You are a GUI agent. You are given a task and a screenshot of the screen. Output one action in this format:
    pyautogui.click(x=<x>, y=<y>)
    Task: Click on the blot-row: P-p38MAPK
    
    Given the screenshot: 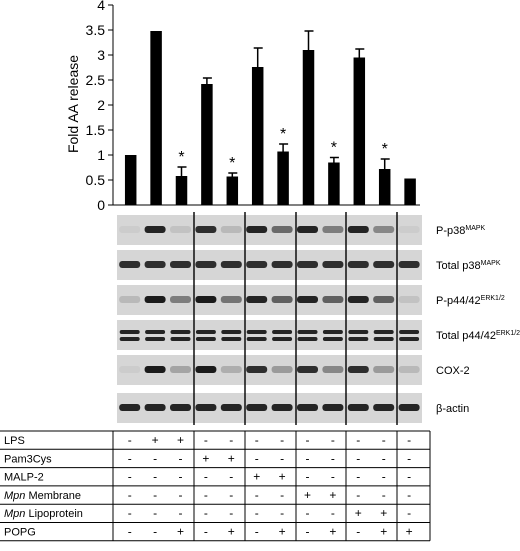 What is the action you would take?
    pyautogui.click(x=301, y=230)
    